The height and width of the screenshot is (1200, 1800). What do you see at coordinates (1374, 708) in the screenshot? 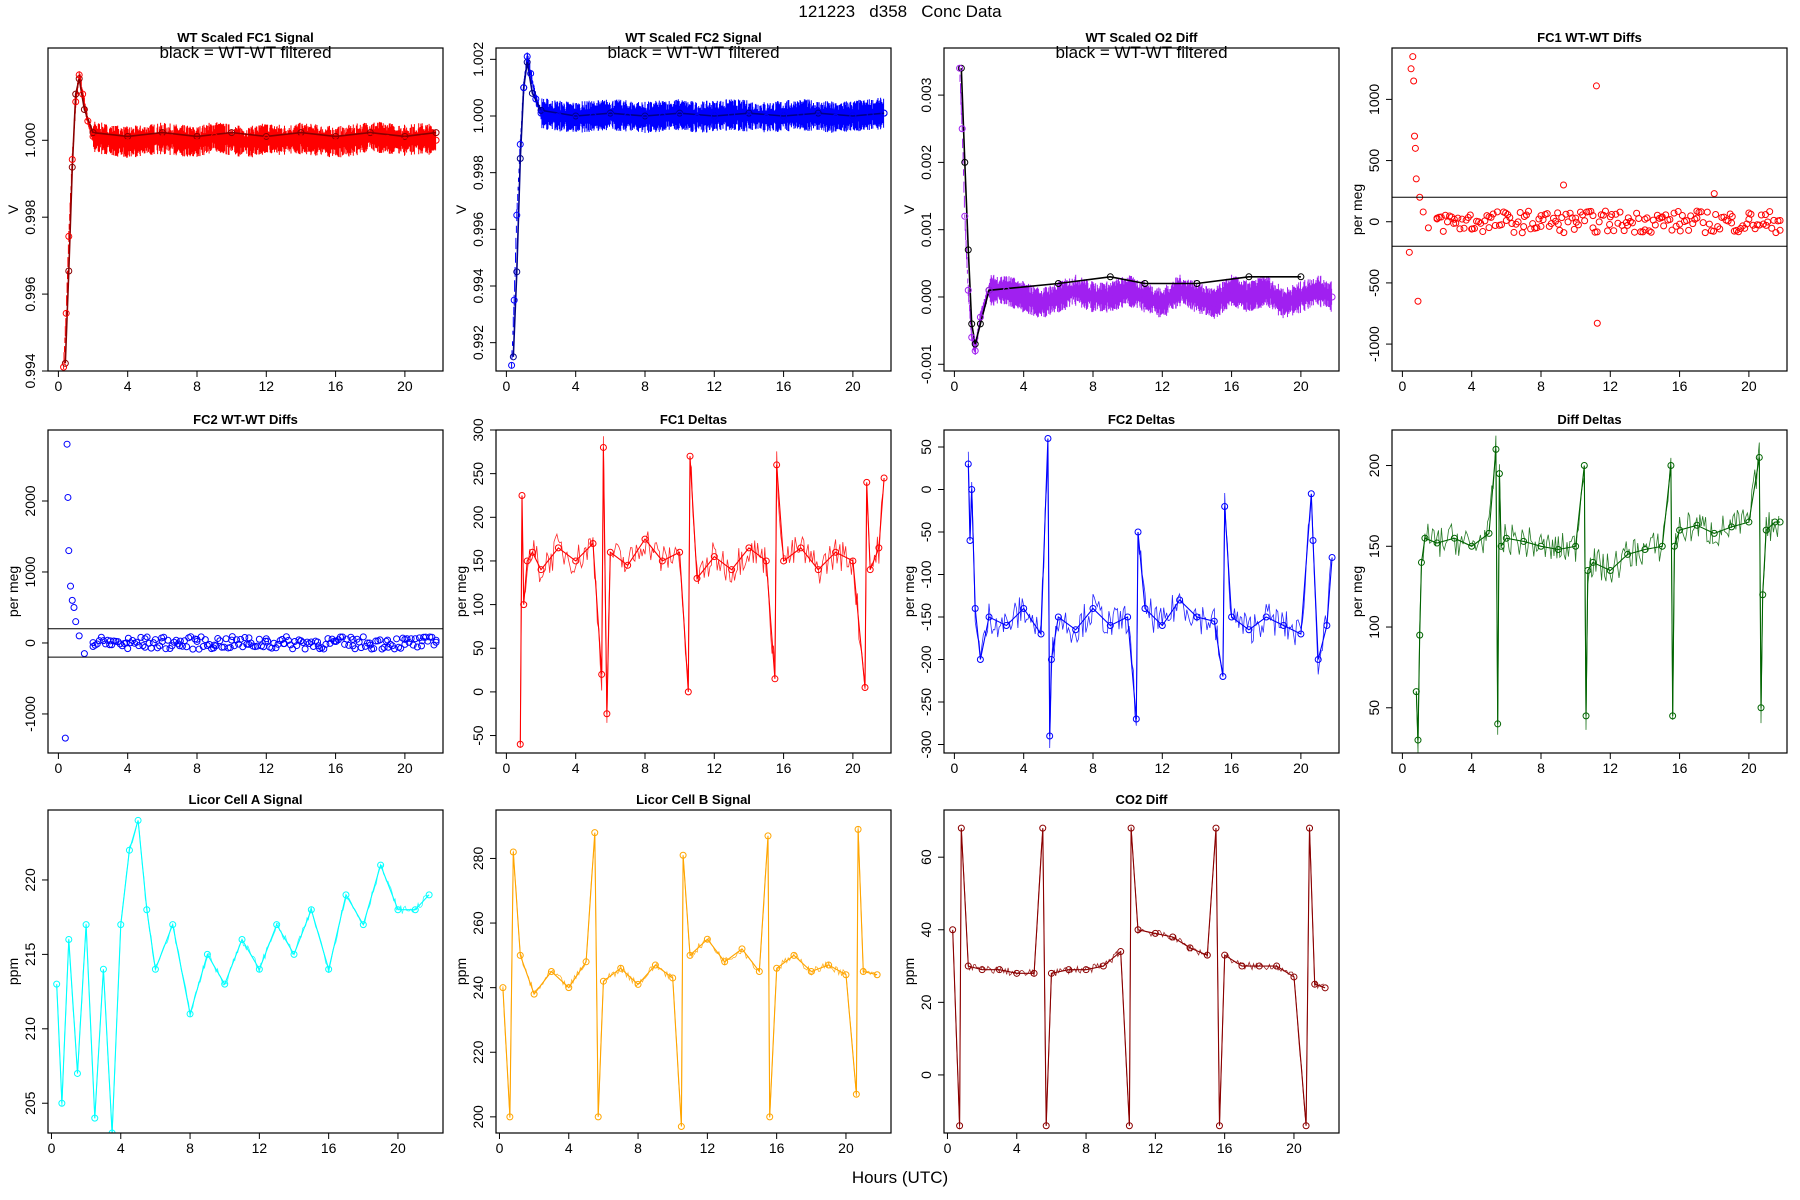
I see `y-tick-label: 50` at bounding box center [1374, 708].